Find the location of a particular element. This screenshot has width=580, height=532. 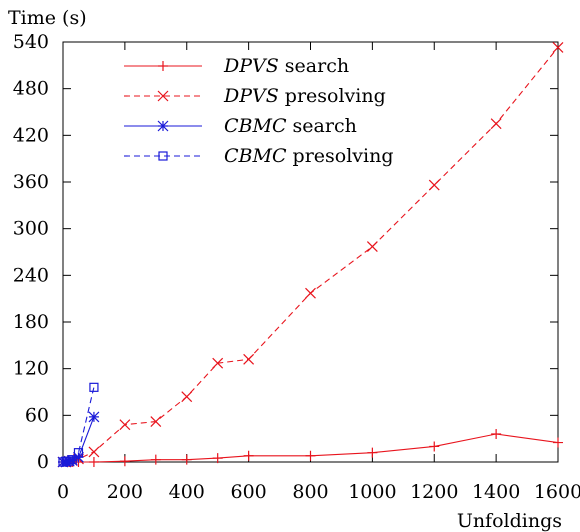

legend-label: CBMC presolving is located at coordinates (309, 156).